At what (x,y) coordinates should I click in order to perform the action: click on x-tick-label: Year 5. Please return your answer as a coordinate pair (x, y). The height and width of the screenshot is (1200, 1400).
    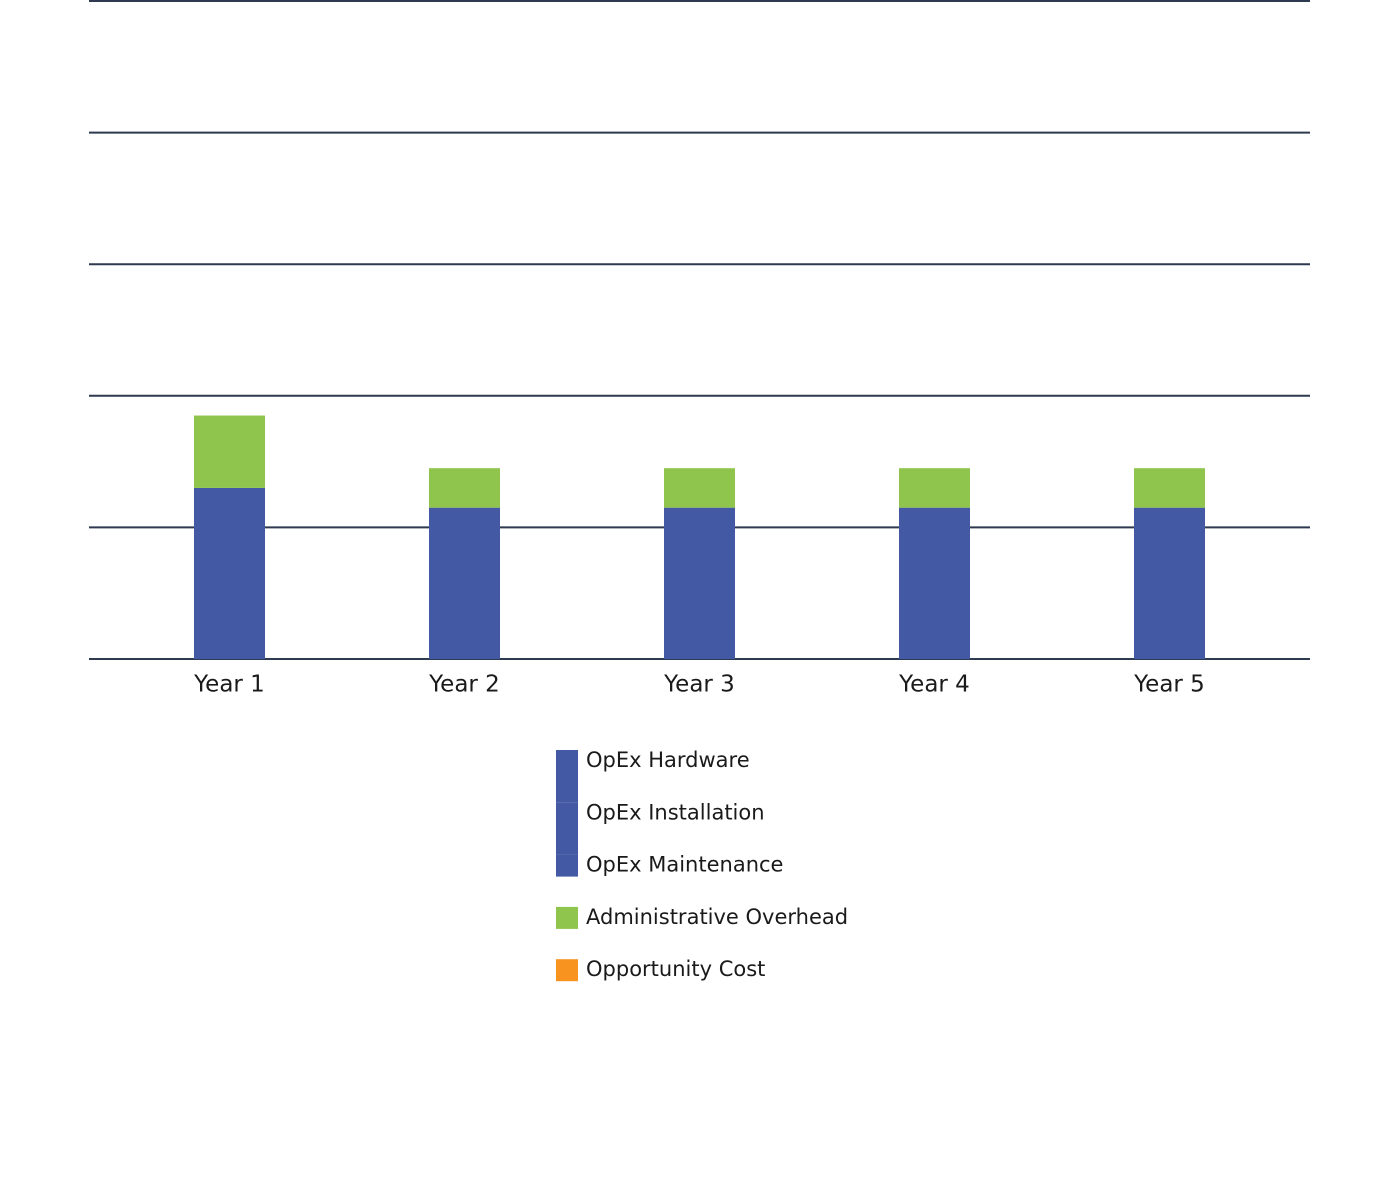
    Looking at the image, I should click on (1169, 685).